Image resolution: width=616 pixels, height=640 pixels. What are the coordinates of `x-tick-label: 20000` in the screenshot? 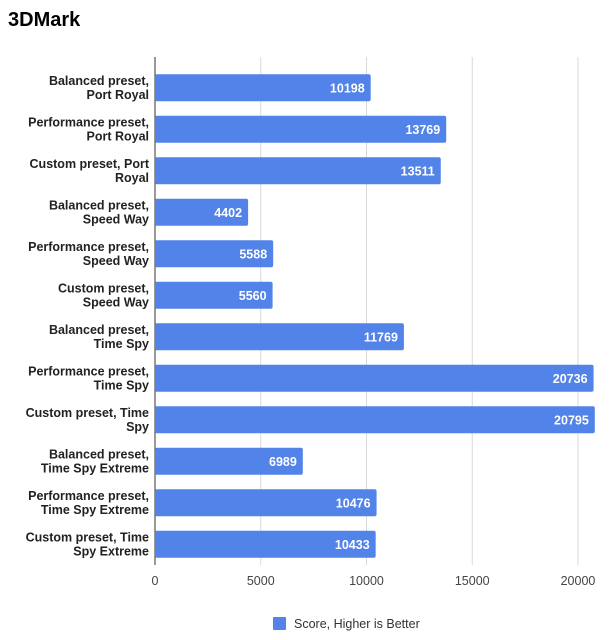 It's located at (578, 581).